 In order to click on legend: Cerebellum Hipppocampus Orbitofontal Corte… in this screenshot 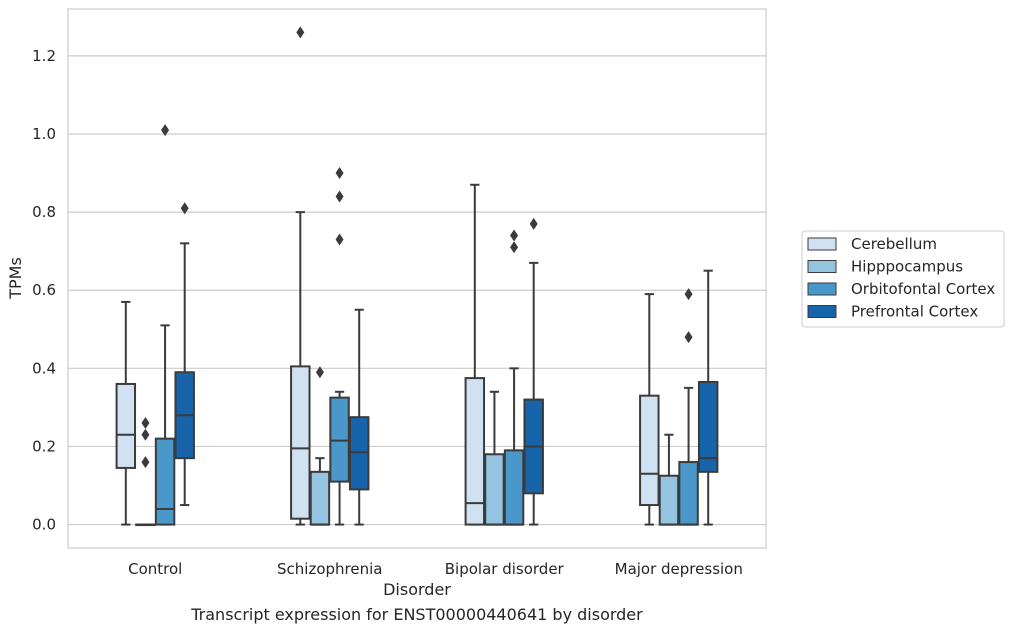, I will do `click(903, 279)`.